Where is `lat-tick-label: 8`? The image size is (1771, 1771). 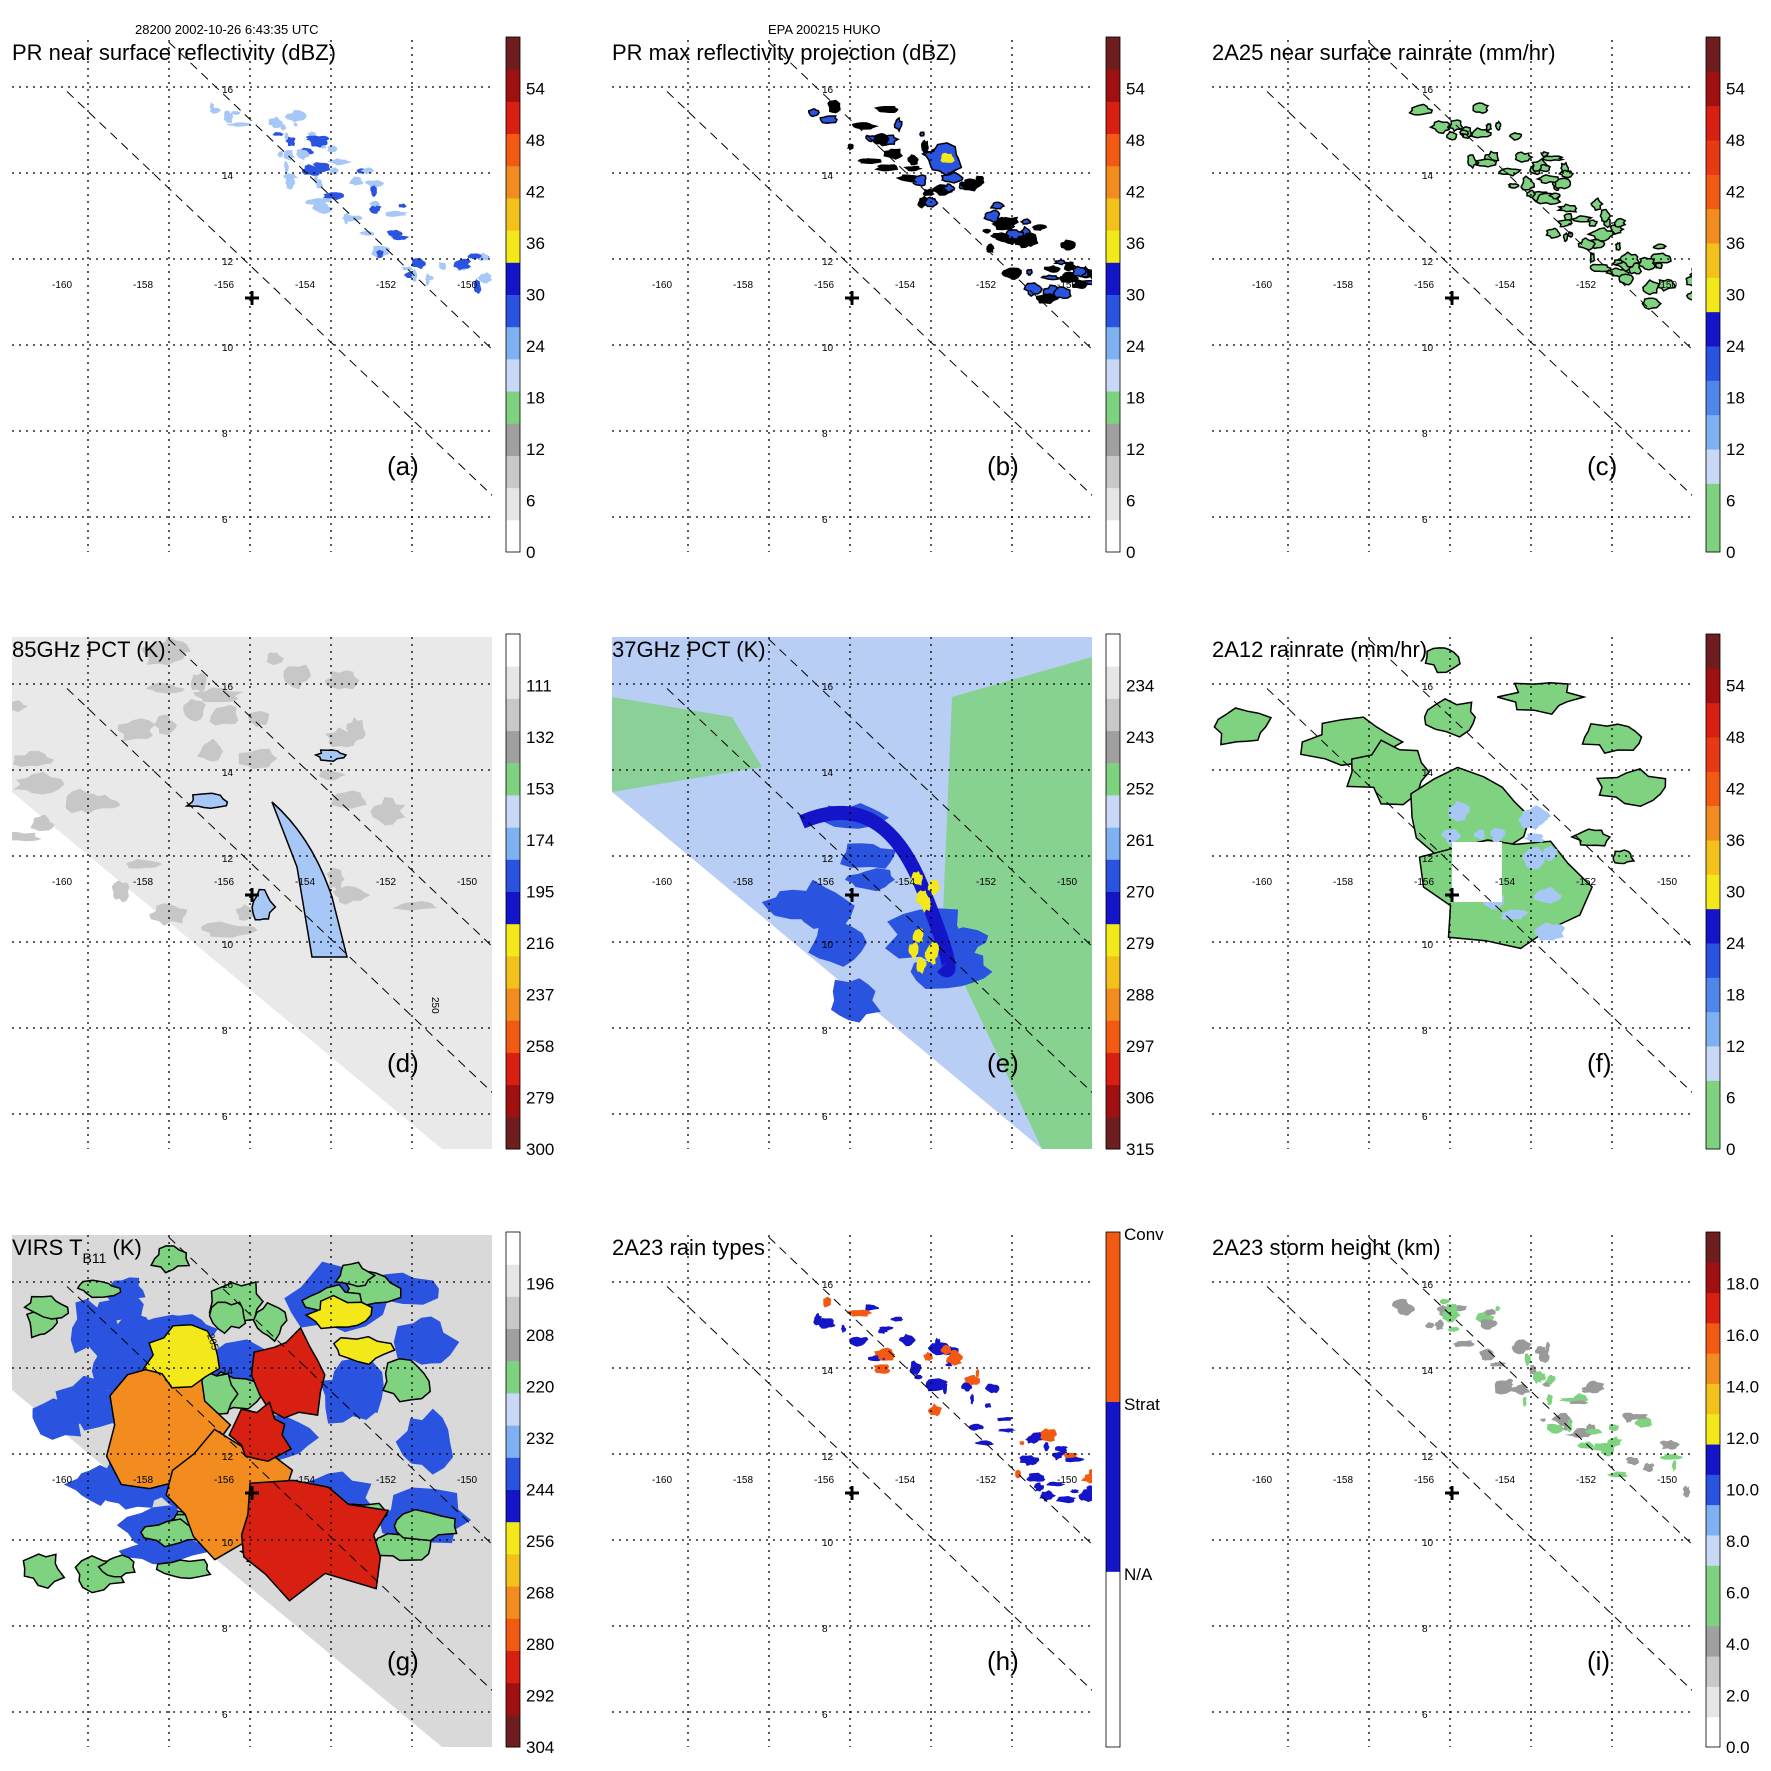
lat-tick-label: 8 is located at coordinates (225, 1031).